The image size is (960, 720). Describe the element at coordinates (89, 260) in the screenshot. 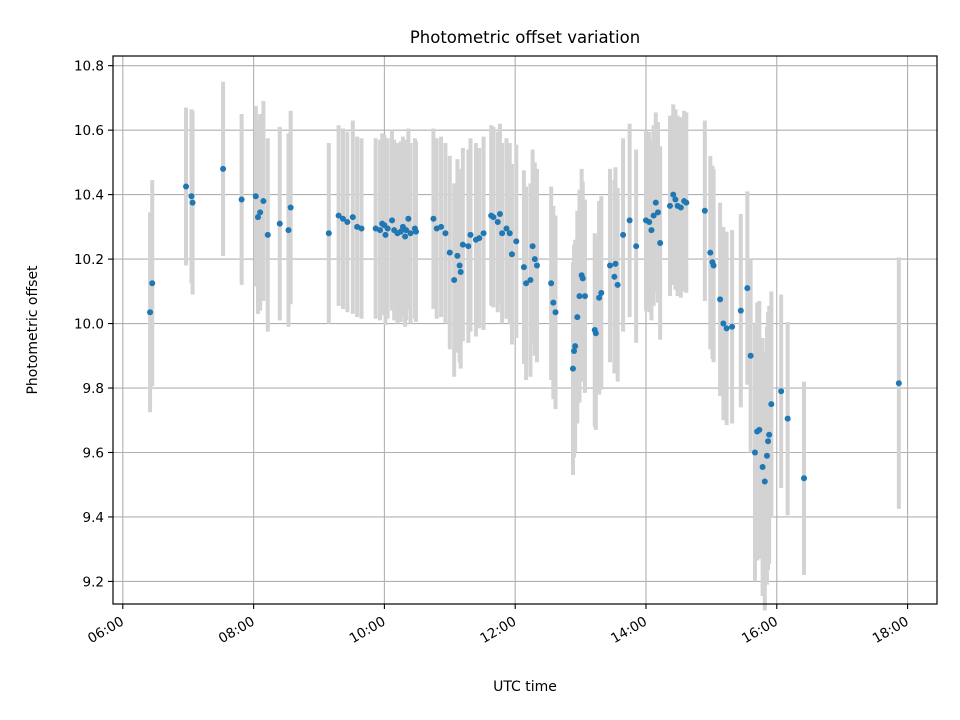

I see `y-tick-label: 10.2` at that location.